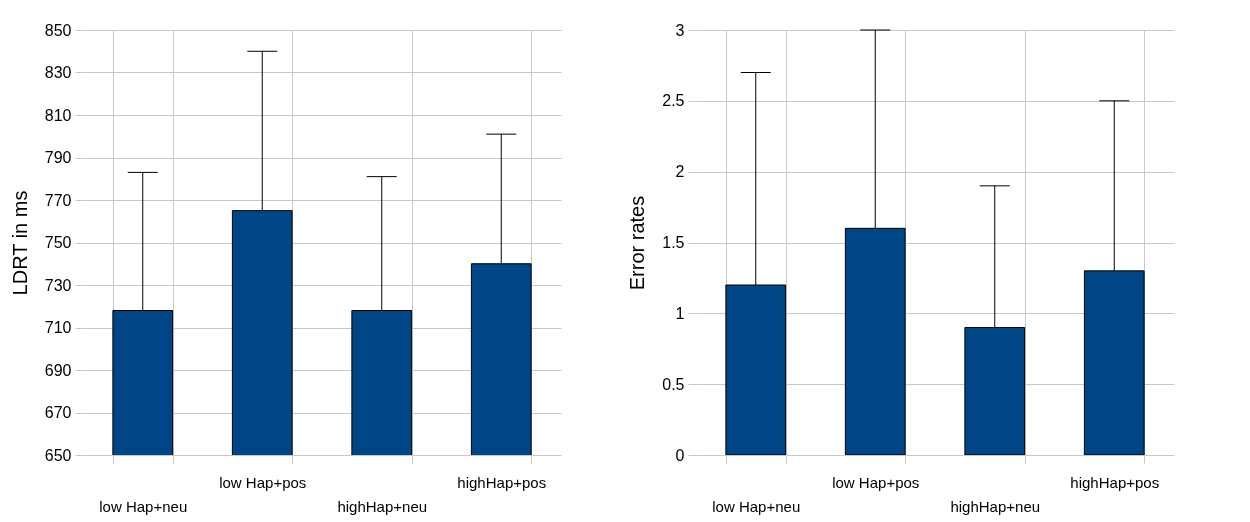 This screenshot has width=1250, height=522. What do you see at coordinates (58, 30) in the screenshot?
I see `y-tick-label: 850` at bounding box center [58, 30].